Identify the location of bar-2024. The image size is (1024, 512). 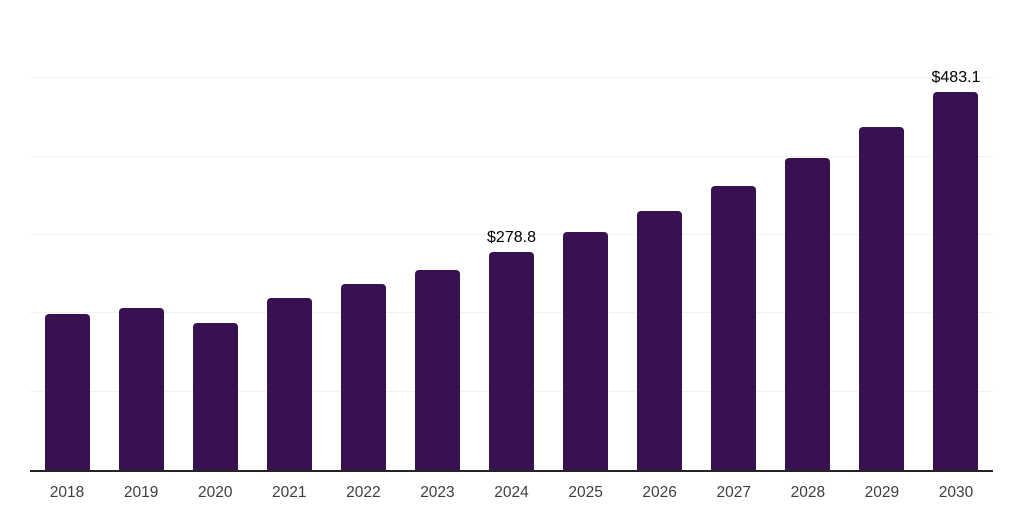
(511, 360).